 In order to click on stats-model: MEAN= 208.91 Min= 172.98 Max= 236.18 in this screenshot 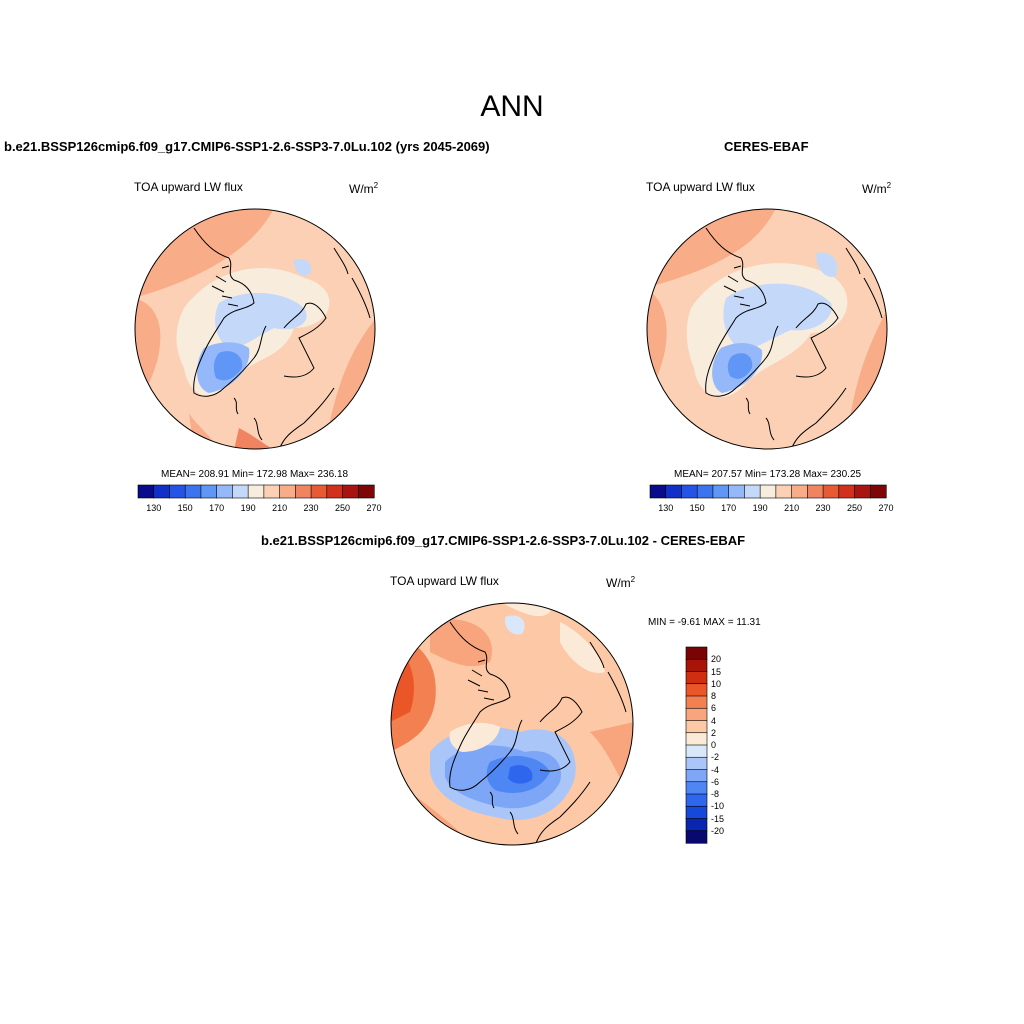, I will do `click(255, 474)`.